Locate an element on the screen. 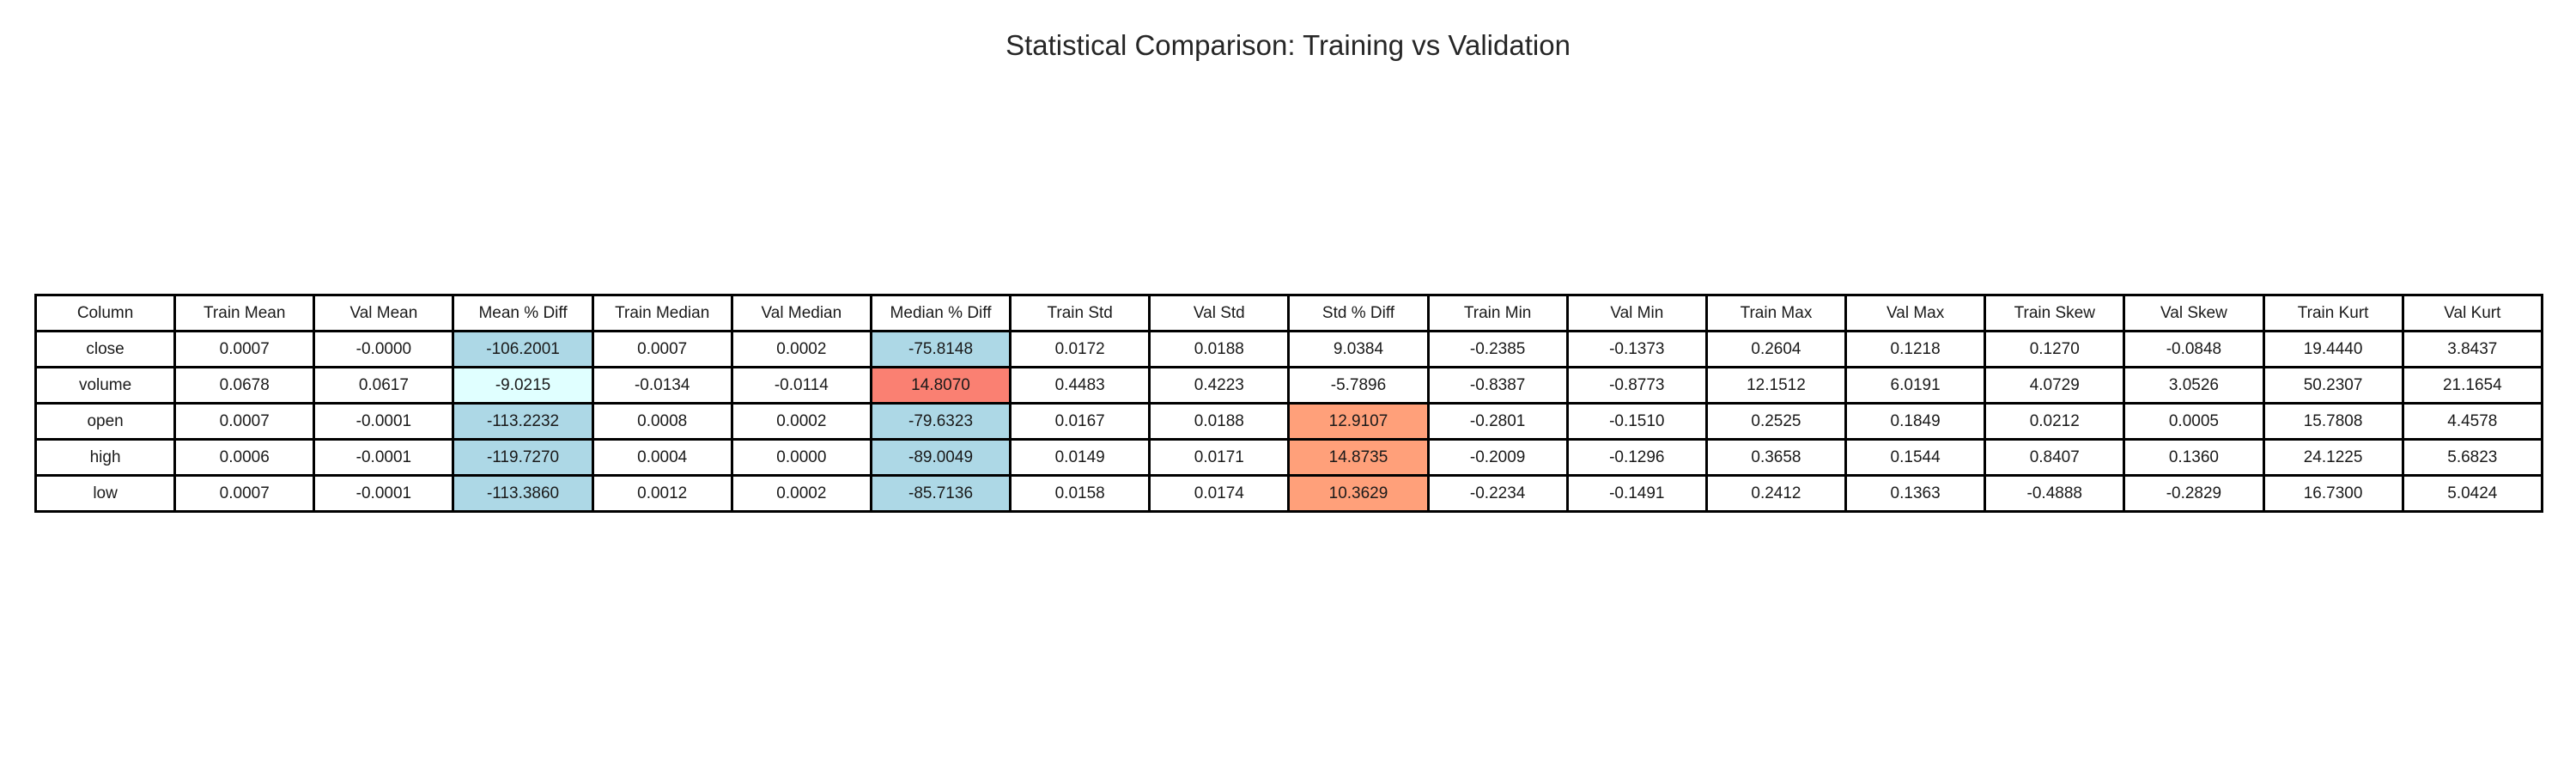 The image size is (2576, 773). table-cell: 0.1544 is located at coordinates (1916, 457).